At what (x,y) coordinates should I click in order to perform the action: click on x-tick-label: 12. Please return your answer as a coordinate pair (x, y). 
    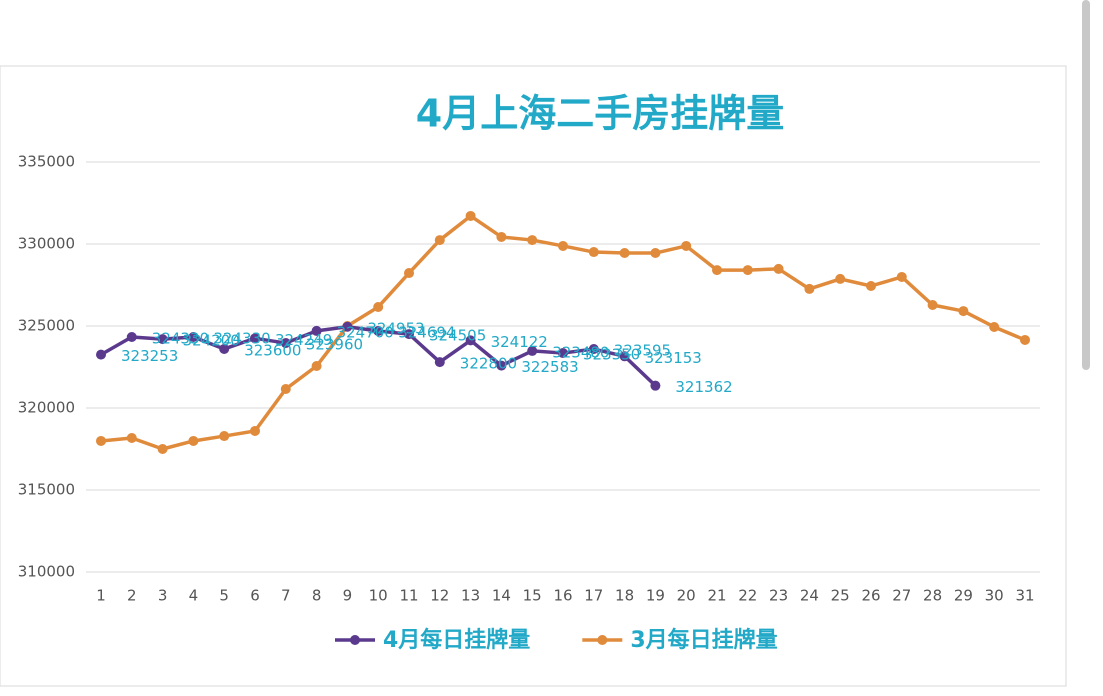
    Looking at the image, I should click on (439, 596).